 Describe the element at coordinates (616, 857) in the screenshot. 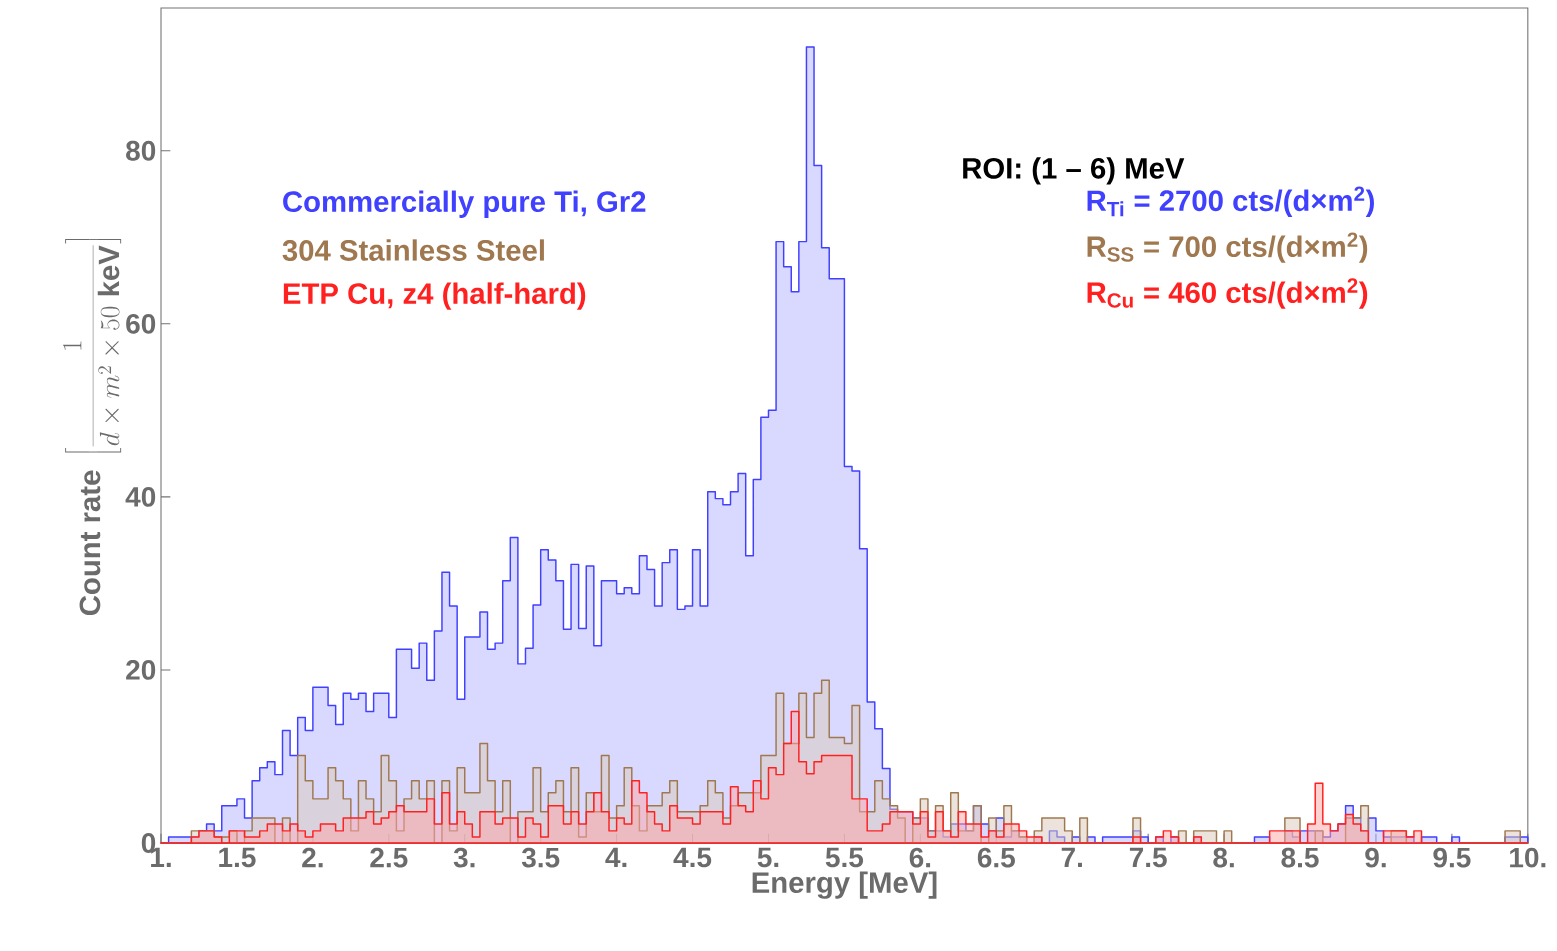

I see `x-tick-label: 4.` at that location.